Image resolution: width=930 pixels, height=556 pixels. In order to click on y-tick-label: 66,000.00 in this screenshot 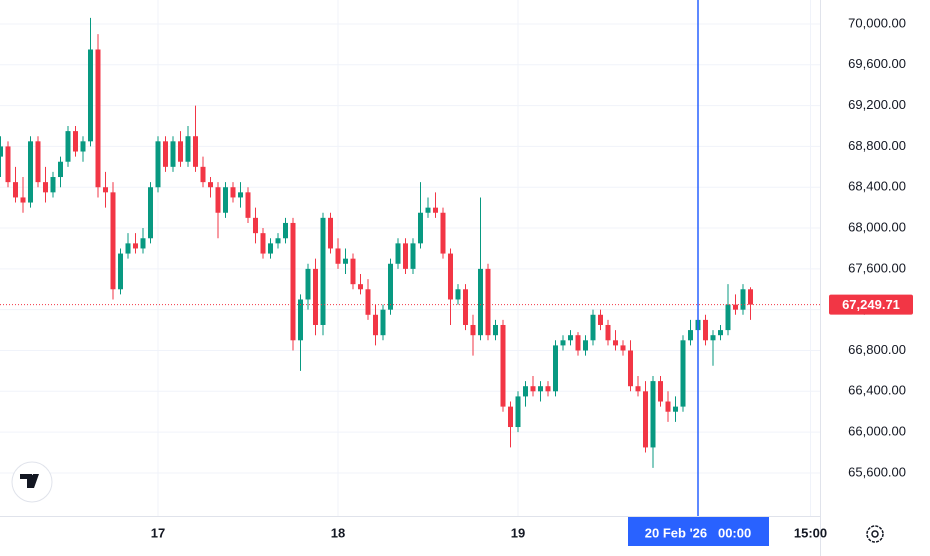, I will do `click(877, 431)`.